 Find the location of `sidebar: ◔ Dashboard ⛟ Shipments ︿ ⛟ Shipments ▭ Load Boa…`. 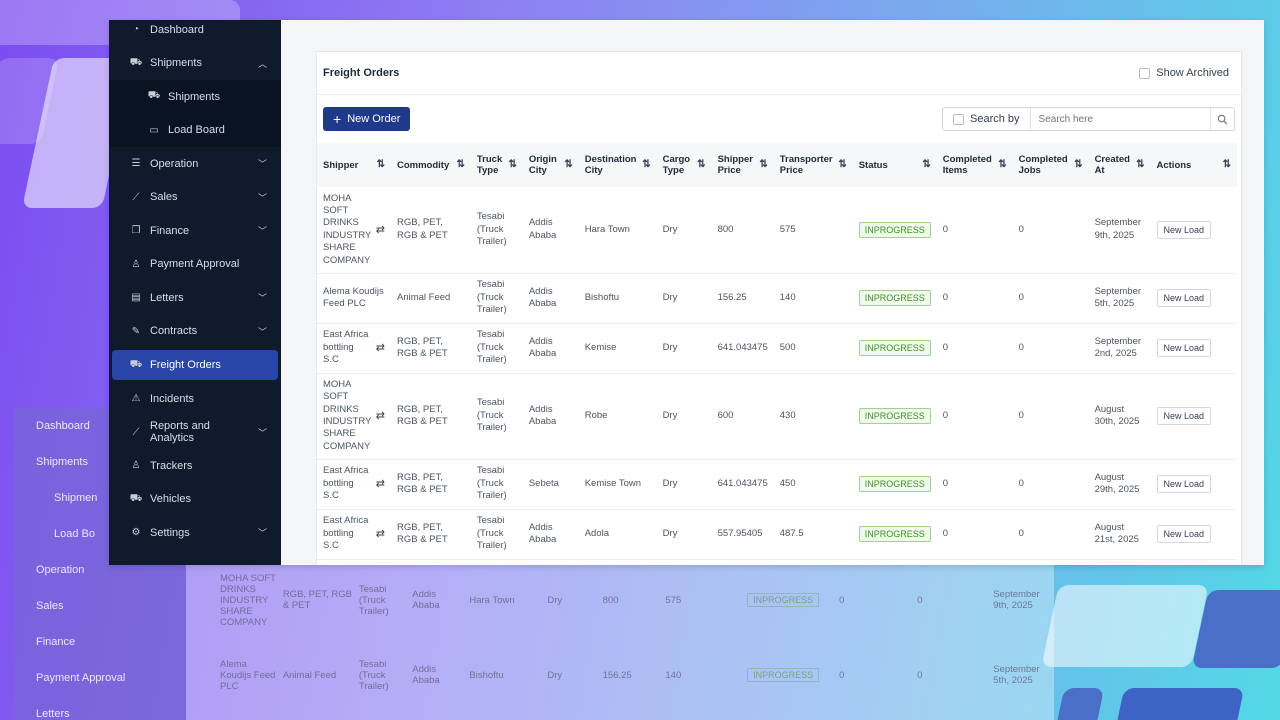

sidebar: ◔ Dashboard ⛟ Shipments ︿ ⛟ Shipments ▭ Load Boa… is located at coordinates (197, 292).